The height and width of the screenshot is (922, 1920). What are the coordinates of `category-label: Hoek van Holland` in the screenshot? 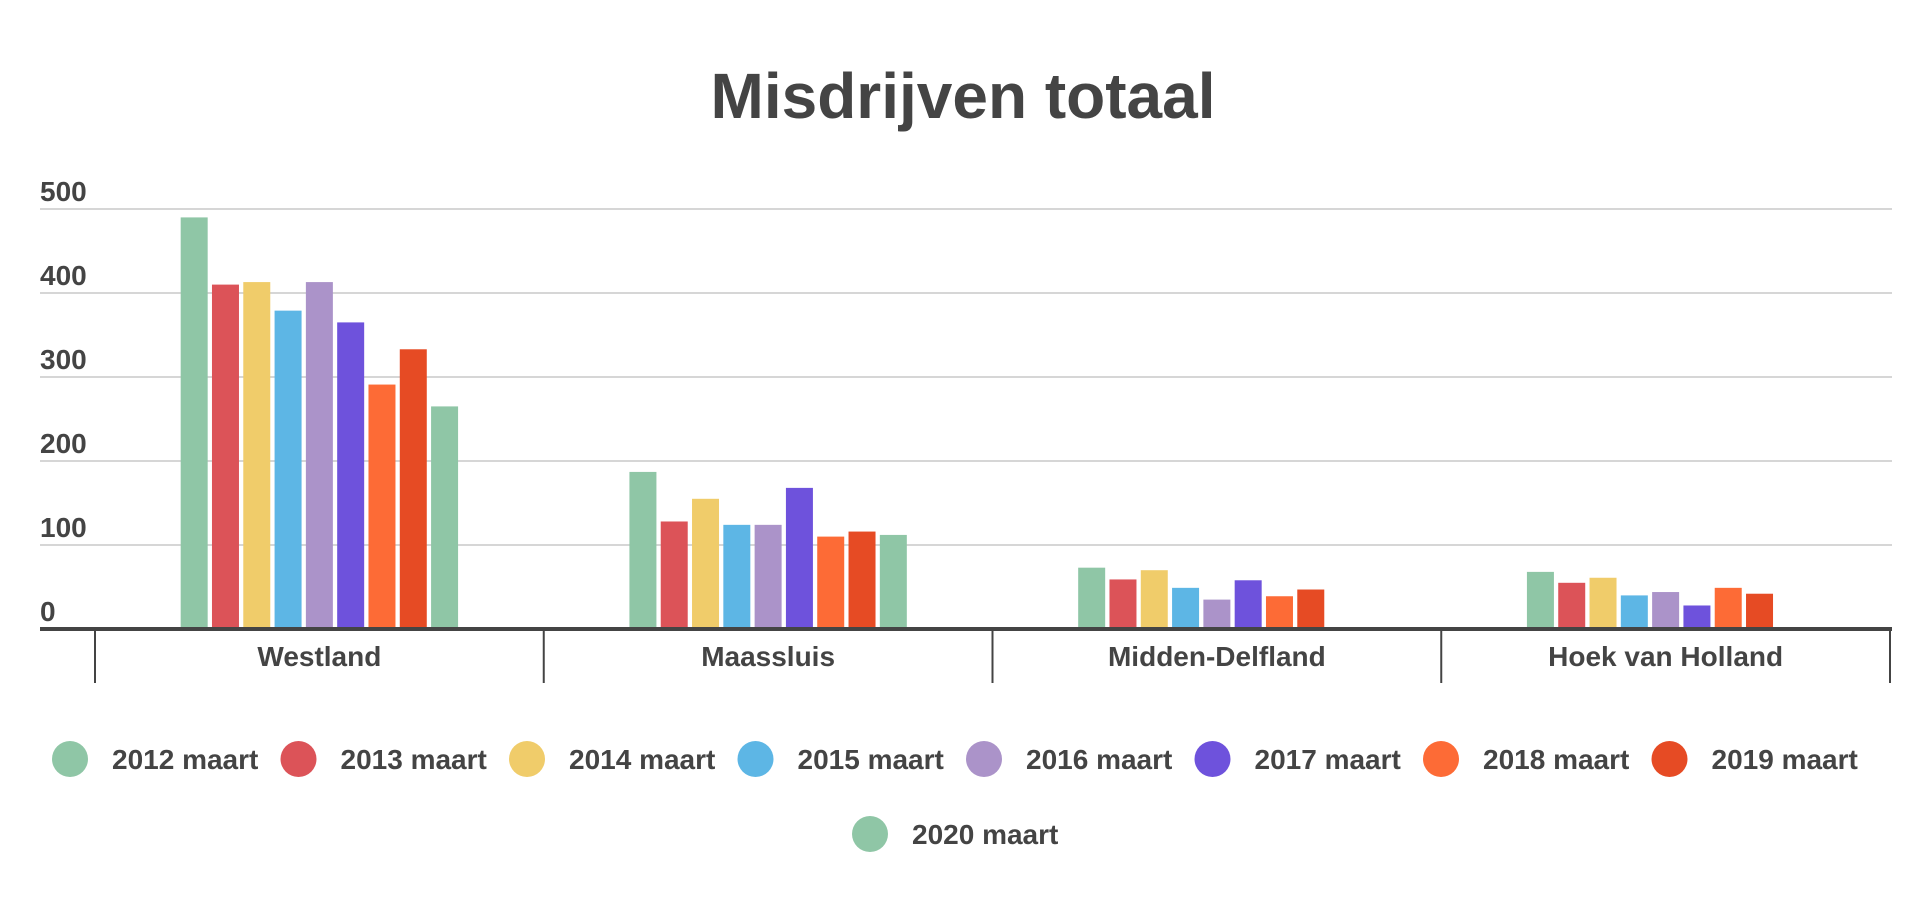 It's located at (1665, 656).